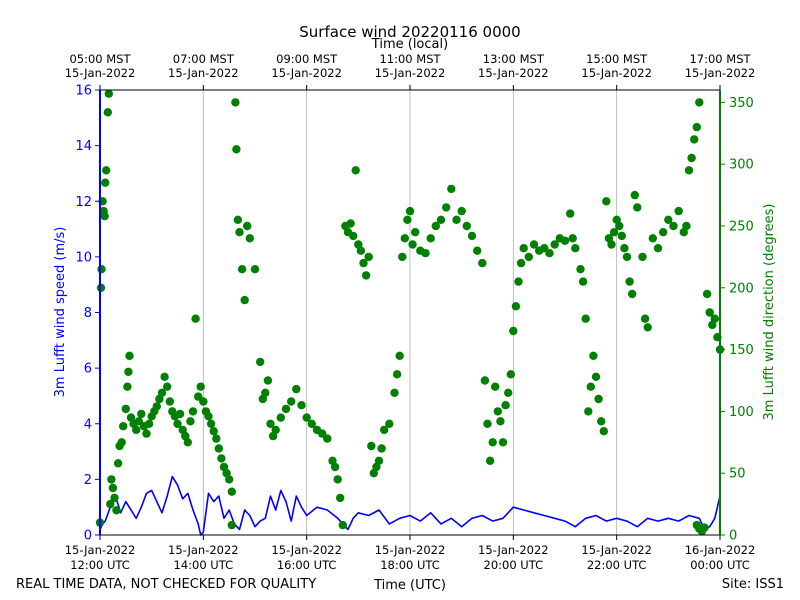  I want to click on right-tick-label: 250, so click(741, 226).